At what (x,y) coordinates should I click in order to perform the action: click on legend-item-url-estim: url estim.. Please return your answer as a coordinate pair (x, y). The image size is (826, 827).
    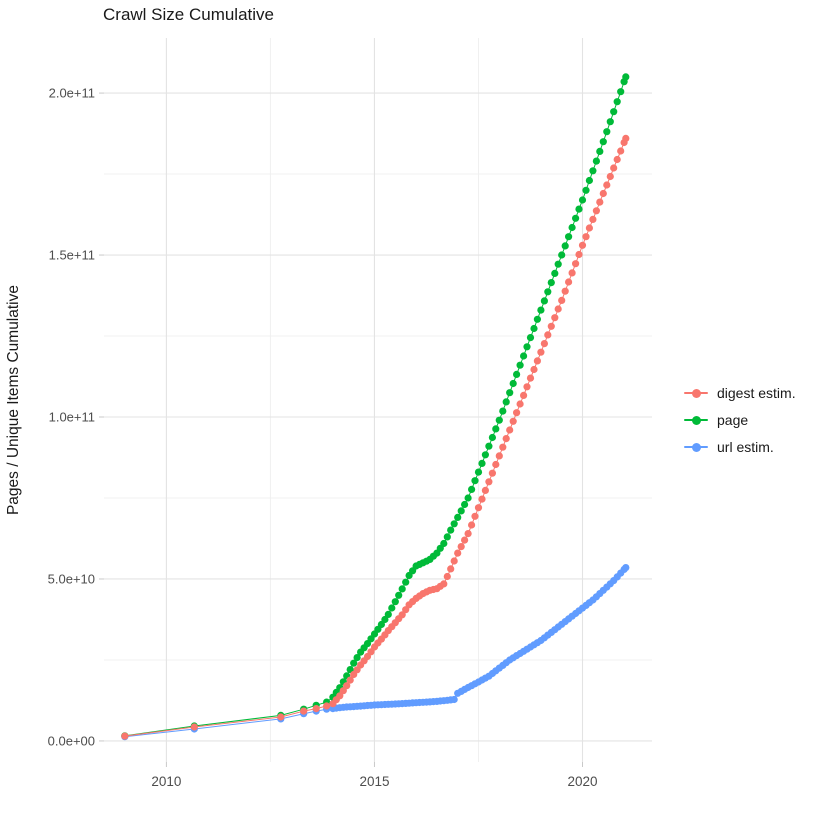
    Looking at the image, I should click on (739, 446).